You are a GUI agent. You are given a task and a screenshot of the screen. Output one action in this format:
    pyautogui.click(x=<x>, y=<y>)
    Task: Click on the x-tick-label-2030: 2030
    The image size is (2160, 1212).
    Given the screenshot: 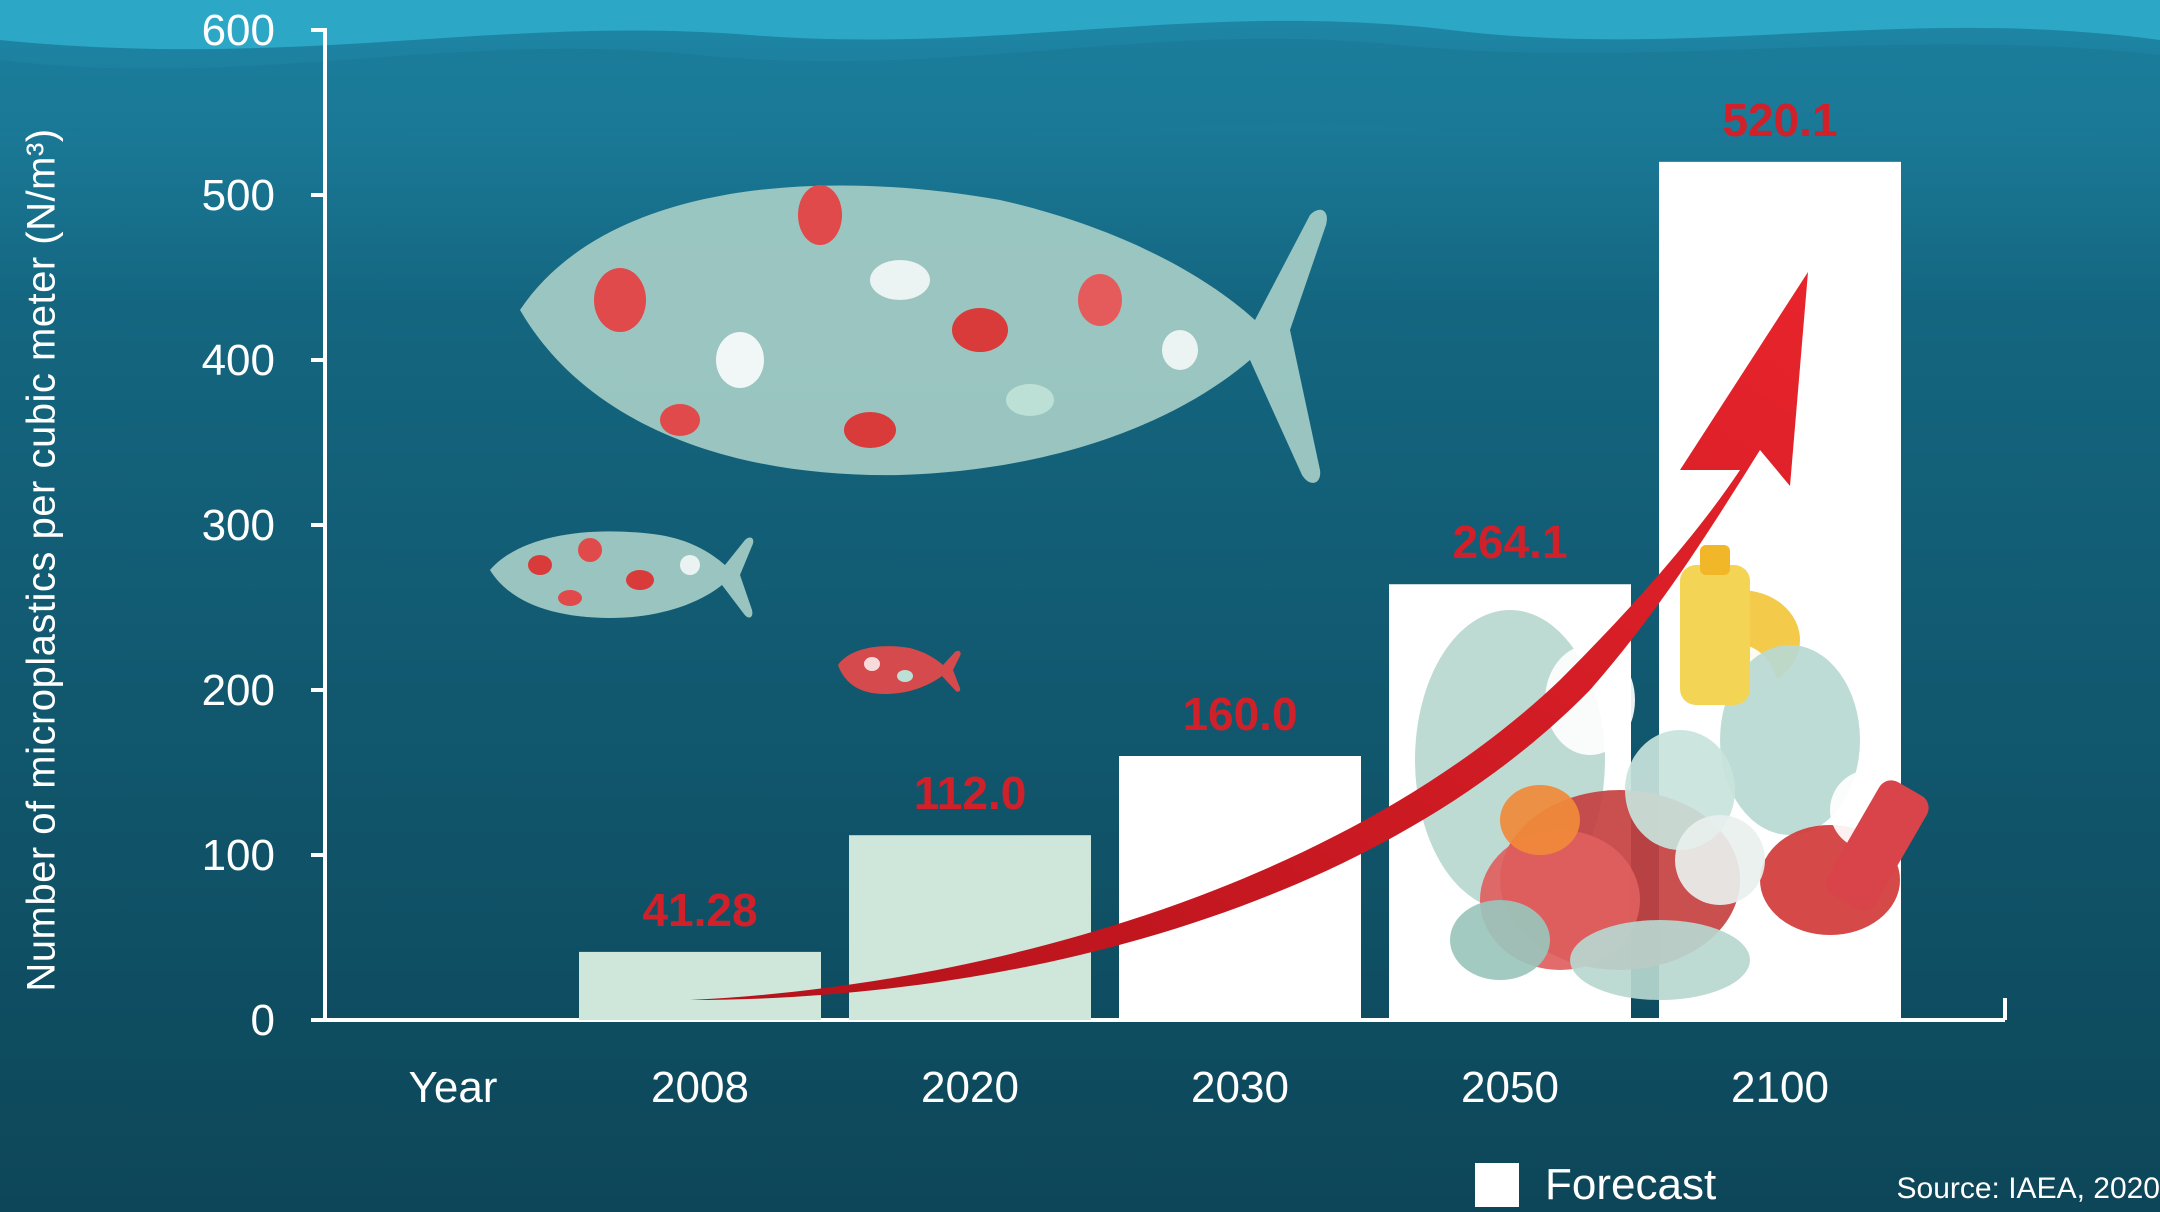 What is the action you would take?
    pyautogui.click(x=1240, y=1087)
    